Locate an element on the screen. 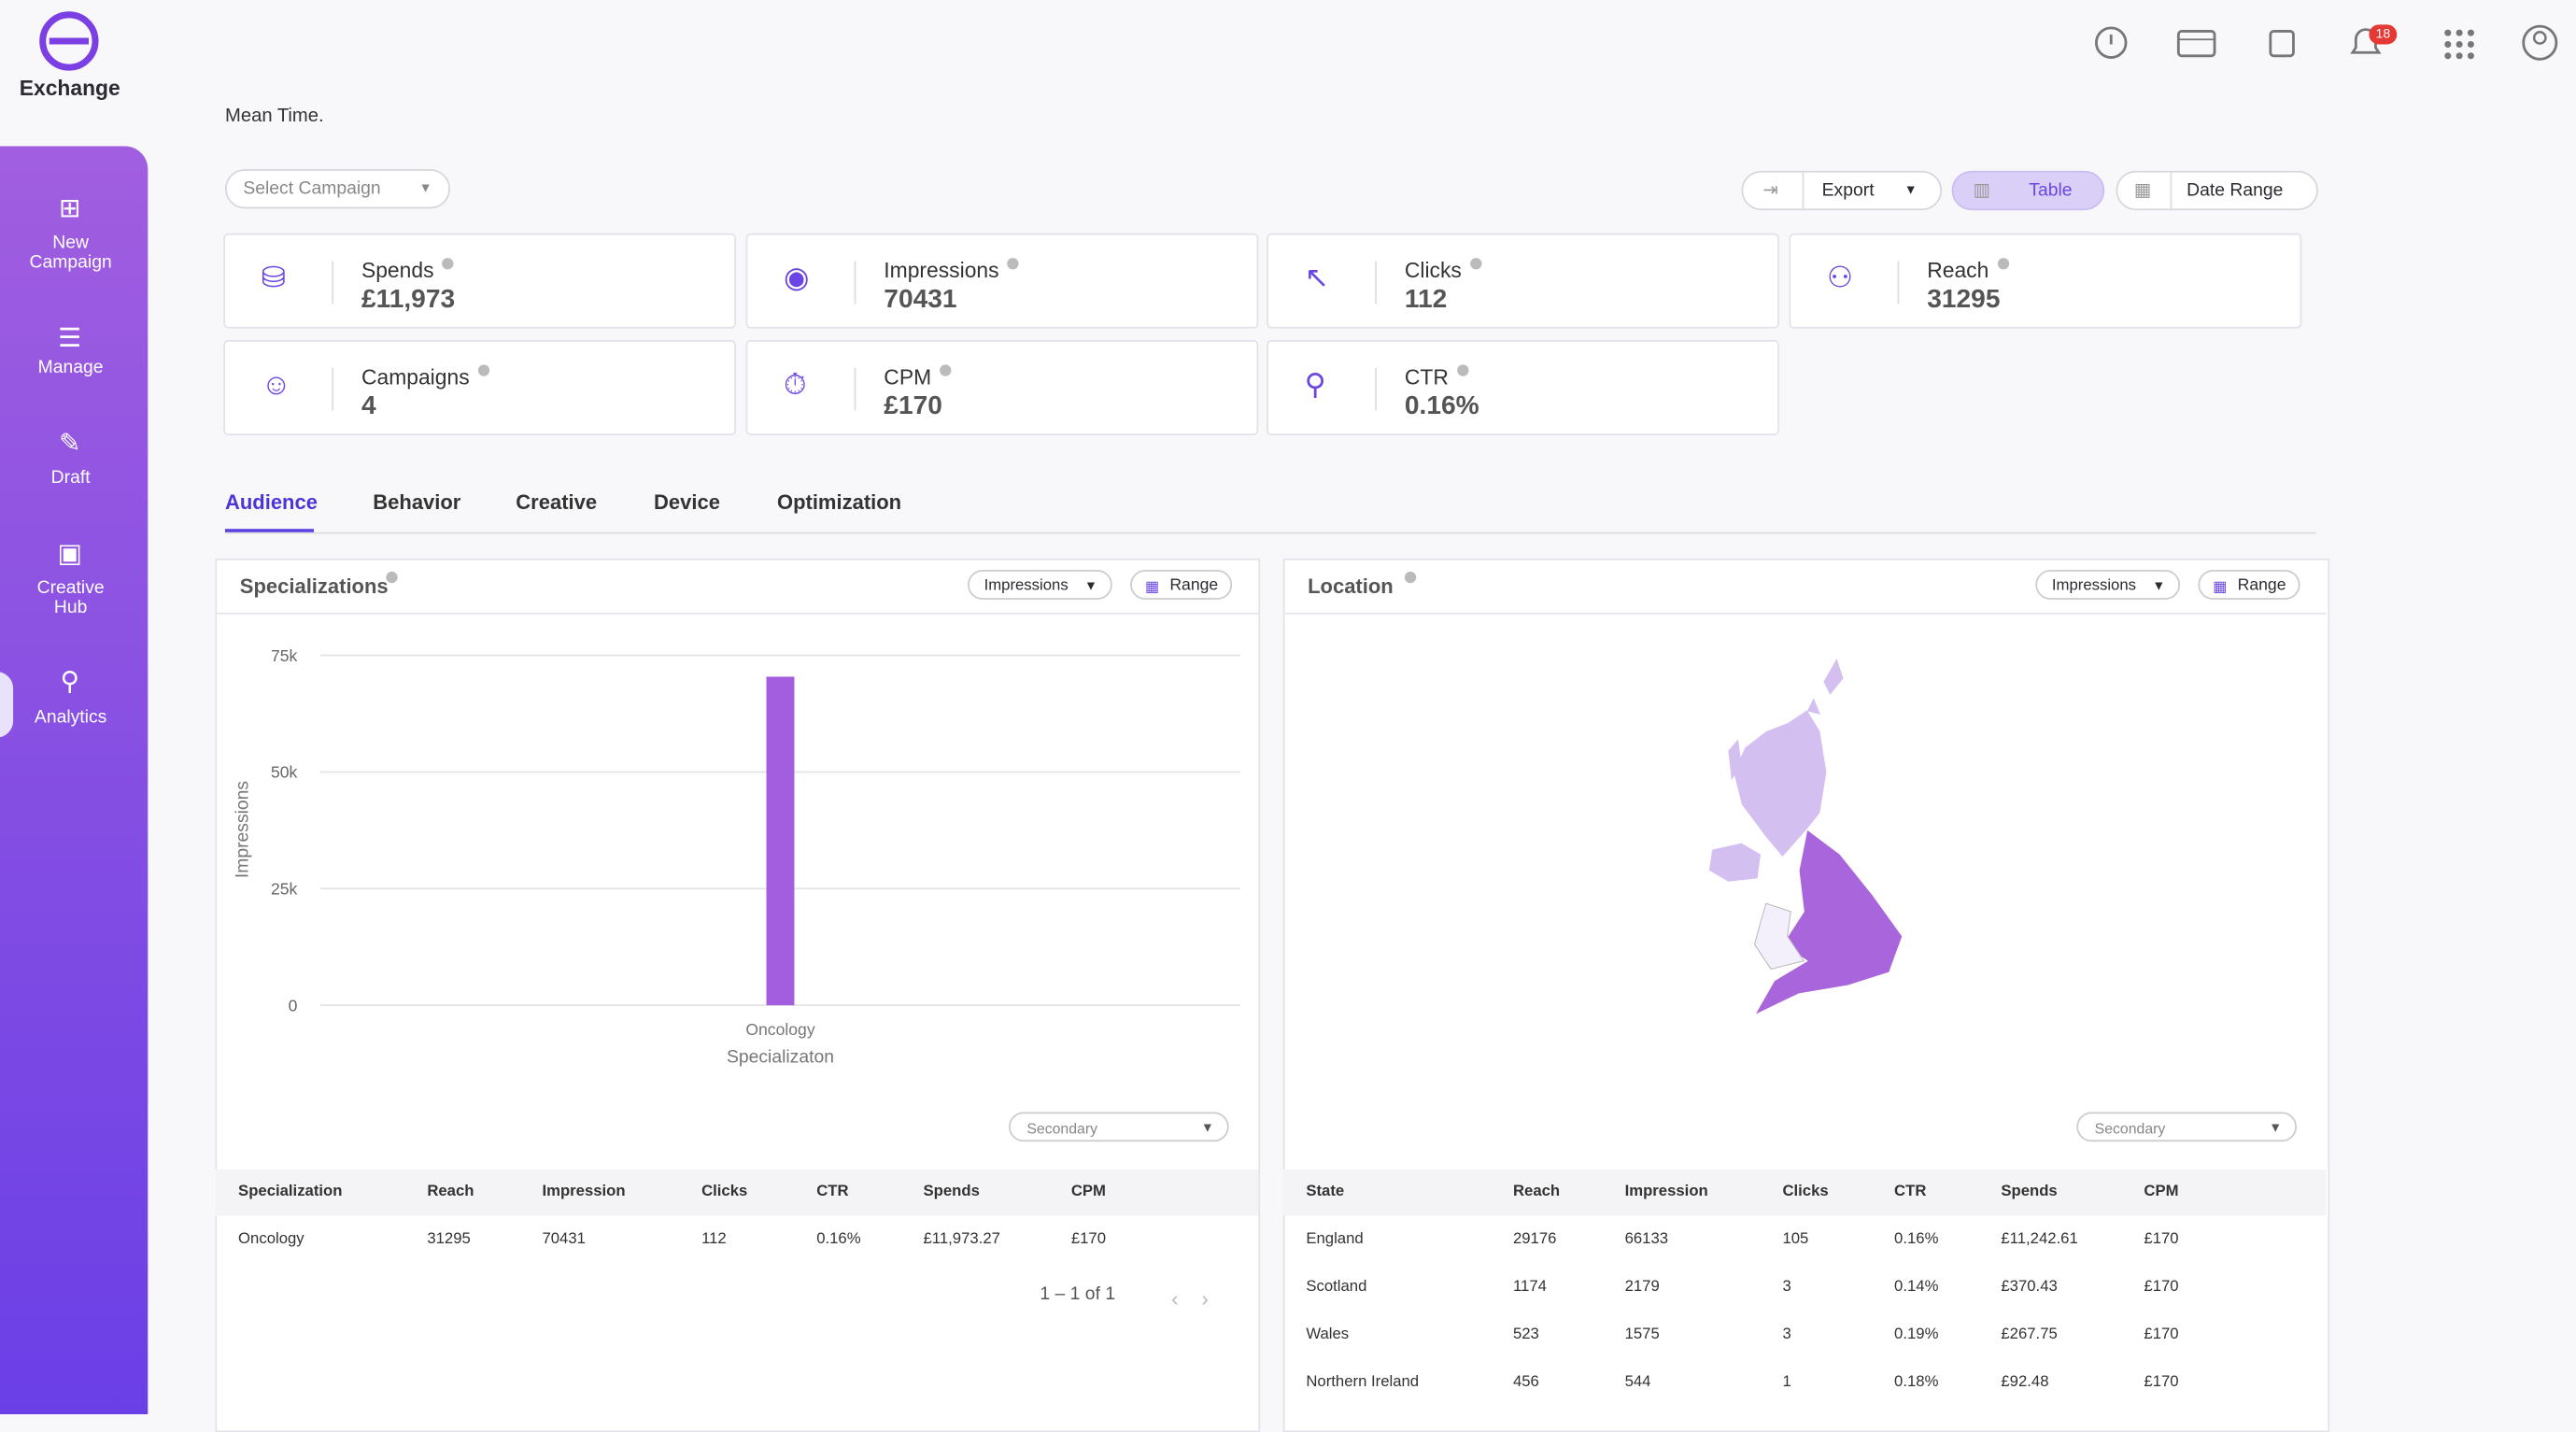  table-cell: 112 is located at coordinates (714, 1239).